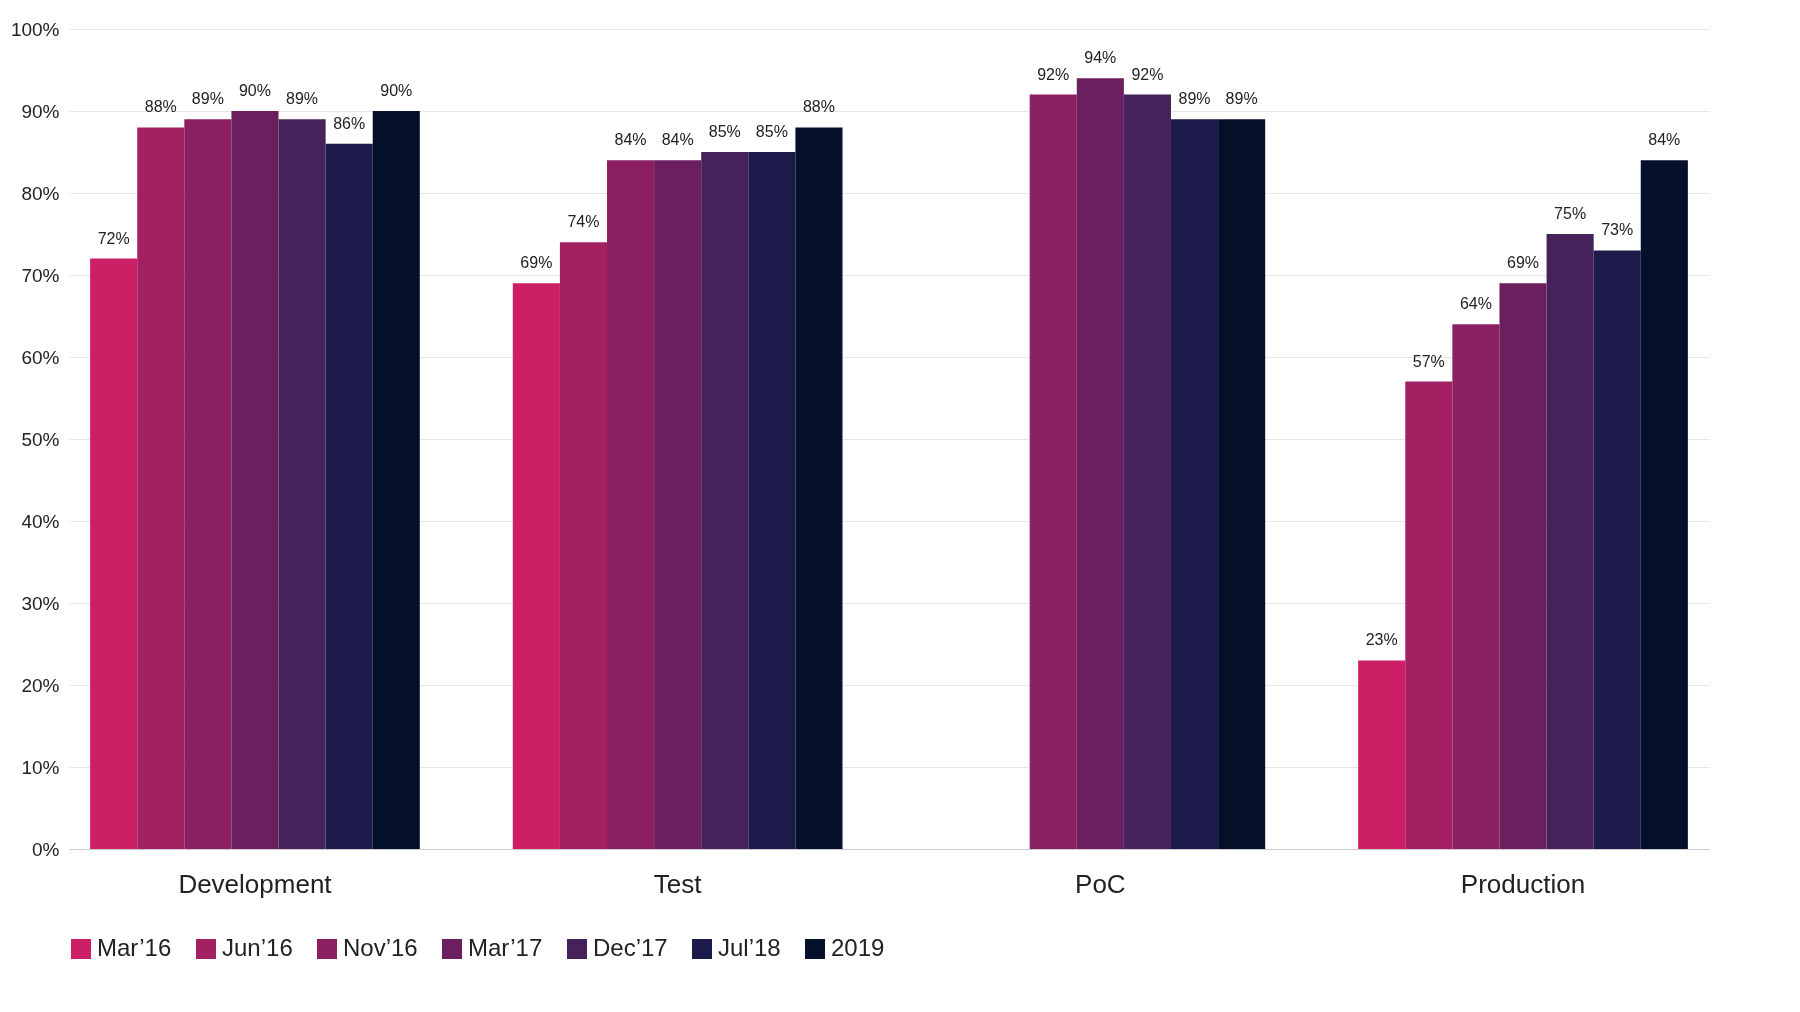 The height and width of the screenshot is (1012, 1800). Describe the element at coordinates (40, 193) in the screenshot. I see `y-tick-label: 80%` at that location.